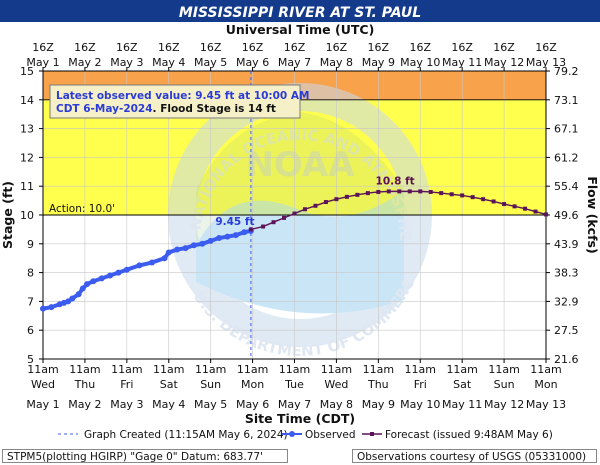 Image resolution: width=600 pixels, height=465 pixels. What do you see at coordinates (175, 101) in the screenshot?
I see `info-box` at bounding box center [175, 101].